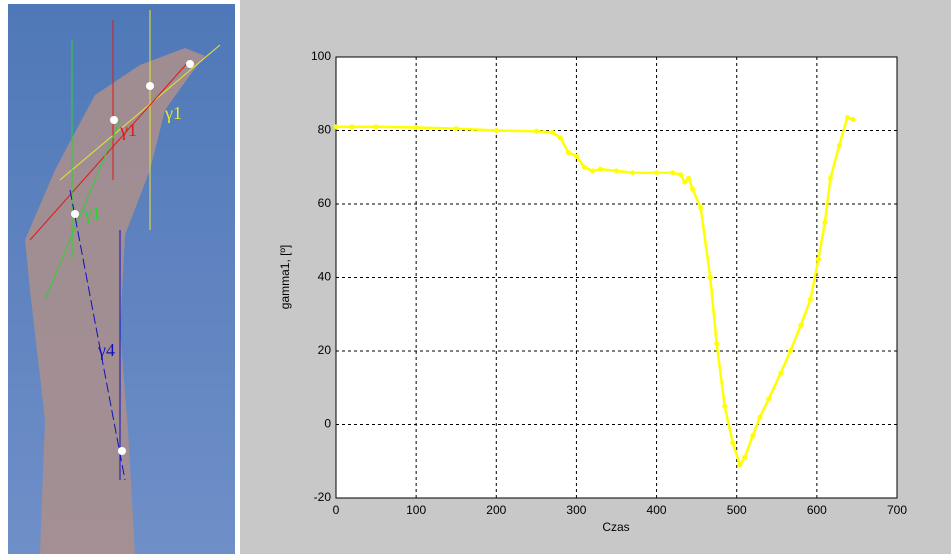 The image size is (951, 559). What do you see at coordinates (817, 510) in the screenshot?
I see `x-tick-label: 600` at bounding box center [817, 510].